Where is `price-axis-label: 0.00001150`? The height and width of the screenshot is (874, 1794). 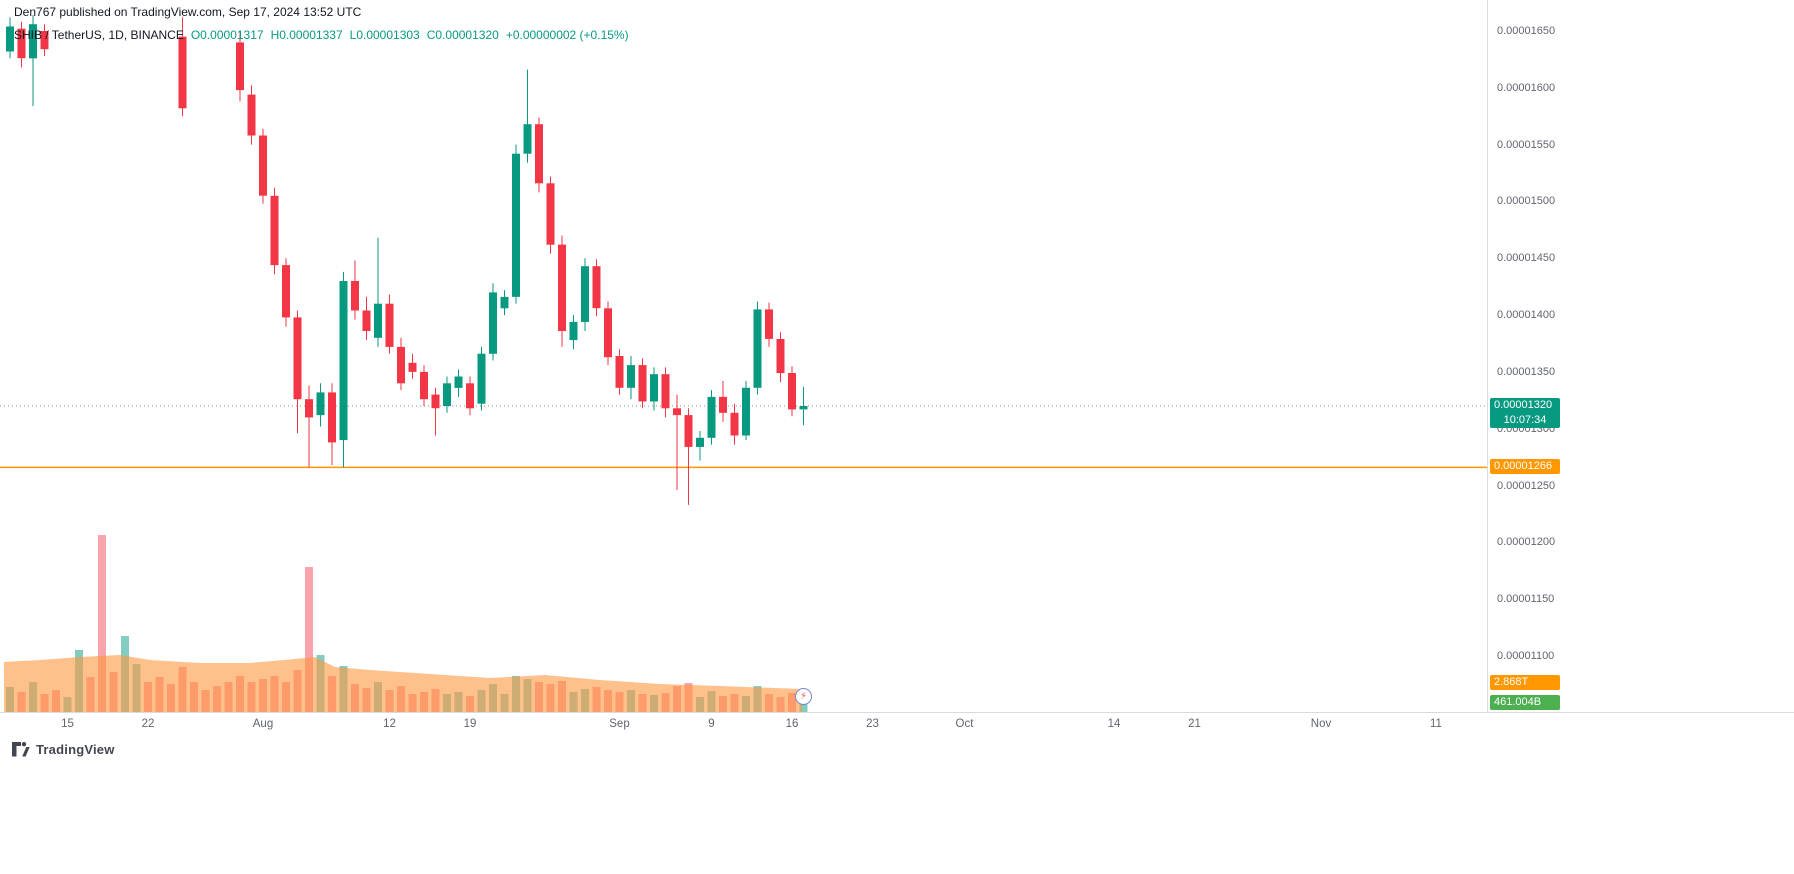
price-axis-label: 0.00001150 is located at coordinates (1526, 599).